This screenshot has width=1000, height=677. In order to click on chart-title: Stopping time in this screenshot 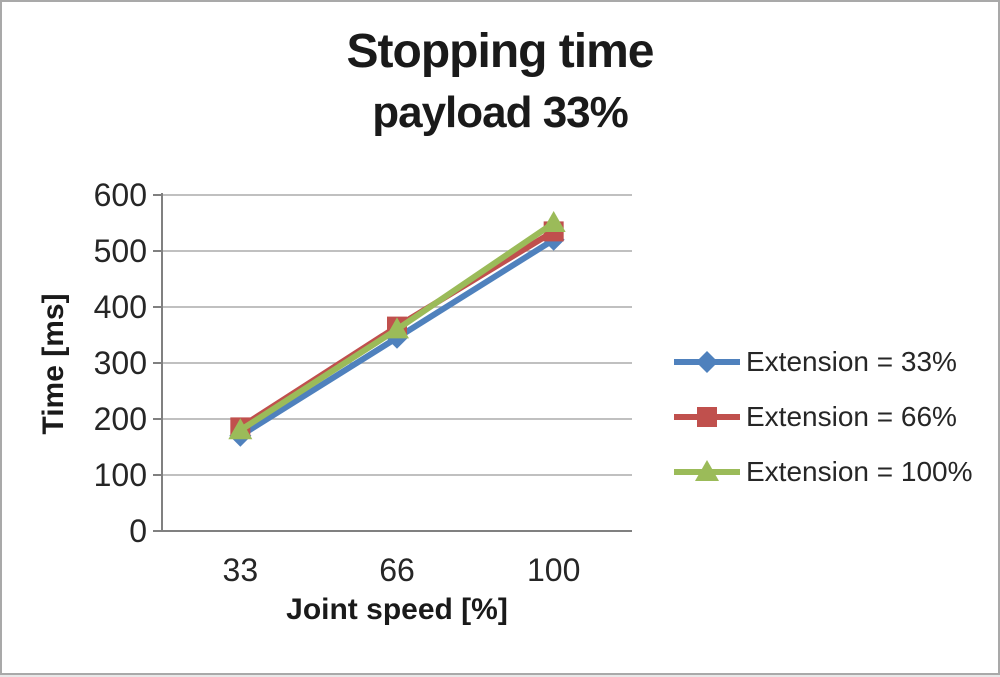, I will do `click(500, 51)`.